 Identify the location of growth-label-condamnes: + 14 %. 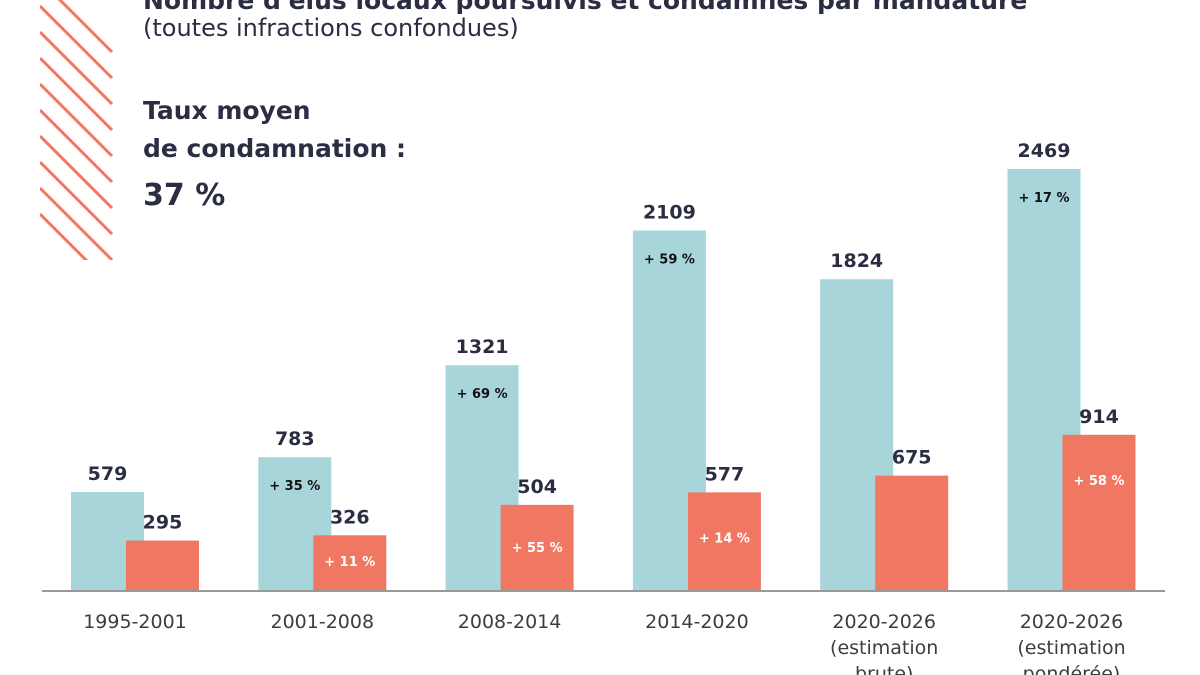
(724, 538).